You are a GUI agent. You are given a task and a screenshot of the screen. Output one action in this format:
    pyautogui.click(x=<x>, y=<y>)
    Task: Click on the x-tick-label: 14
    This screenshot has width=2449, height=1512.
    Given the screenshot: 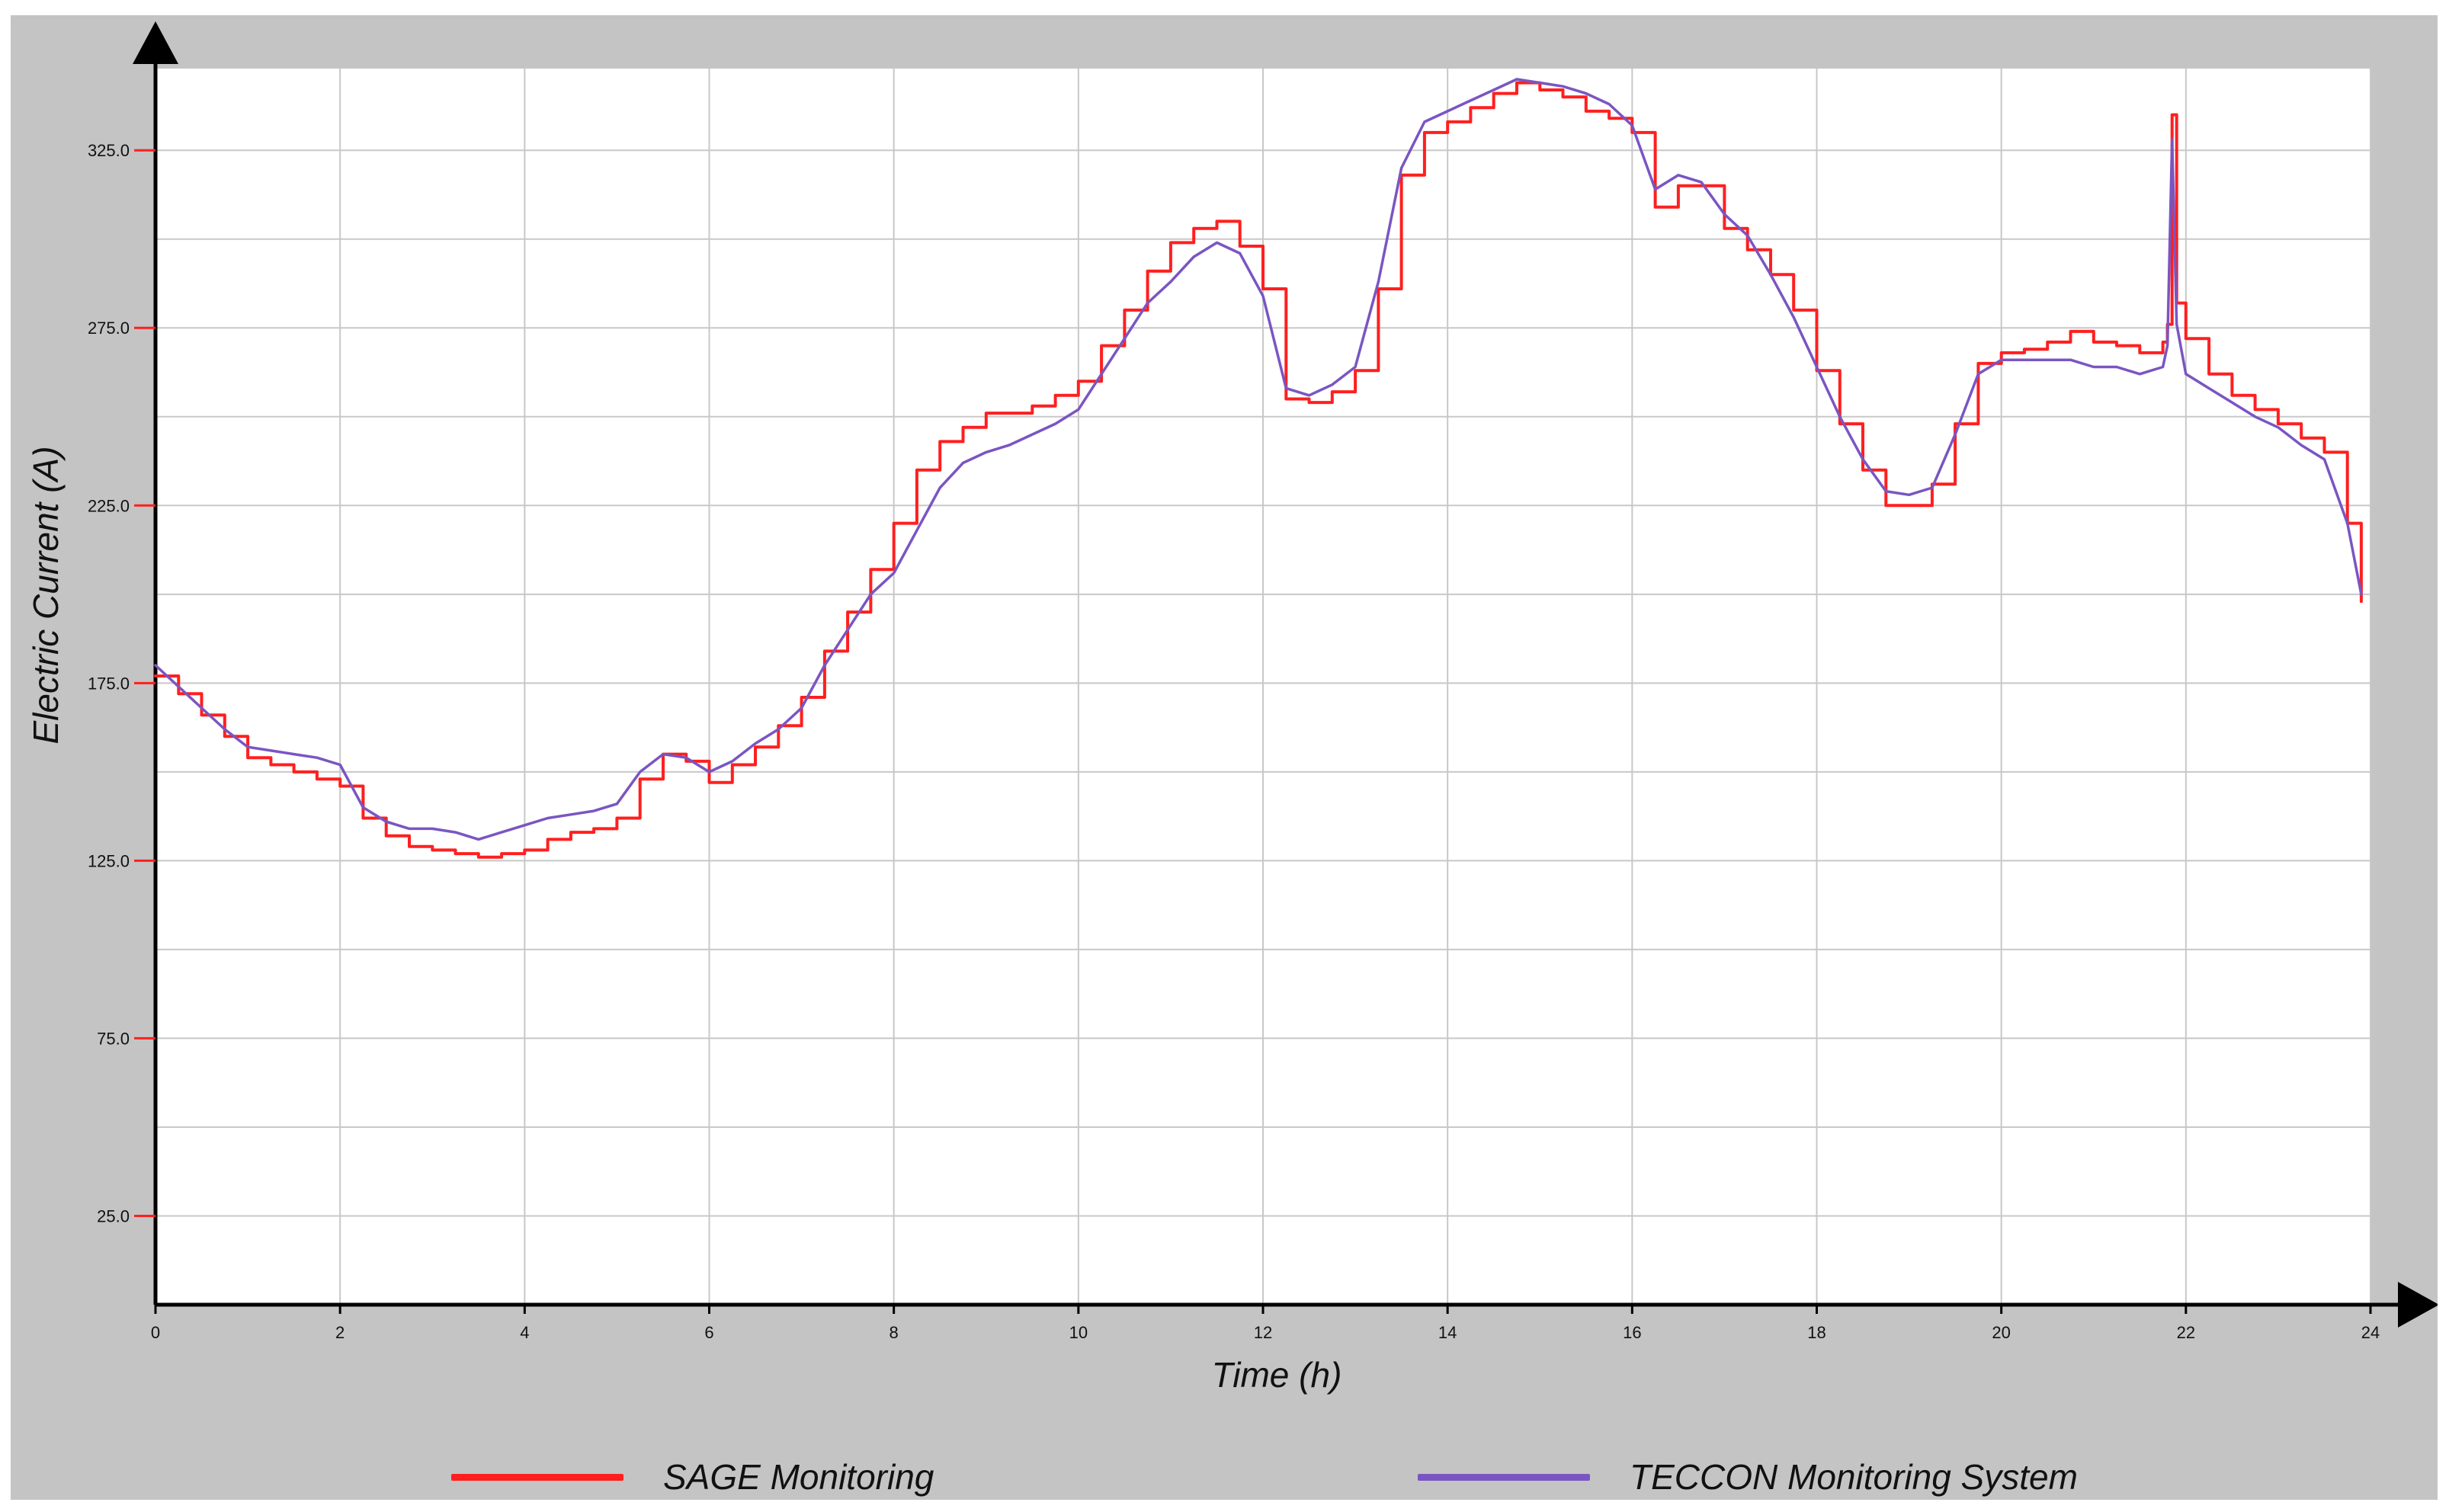 What is the action you would take?
    pyautogui.click(x=1447, y=1332)
    